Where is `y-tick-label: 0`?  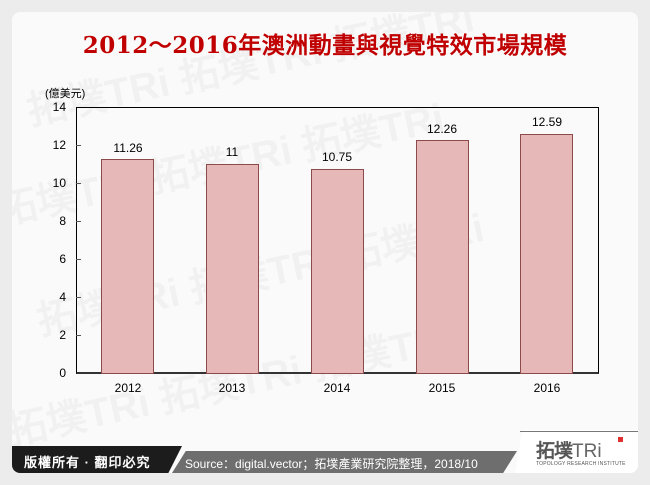
y-tick-label: 0 is located at coordinates (62, 373).